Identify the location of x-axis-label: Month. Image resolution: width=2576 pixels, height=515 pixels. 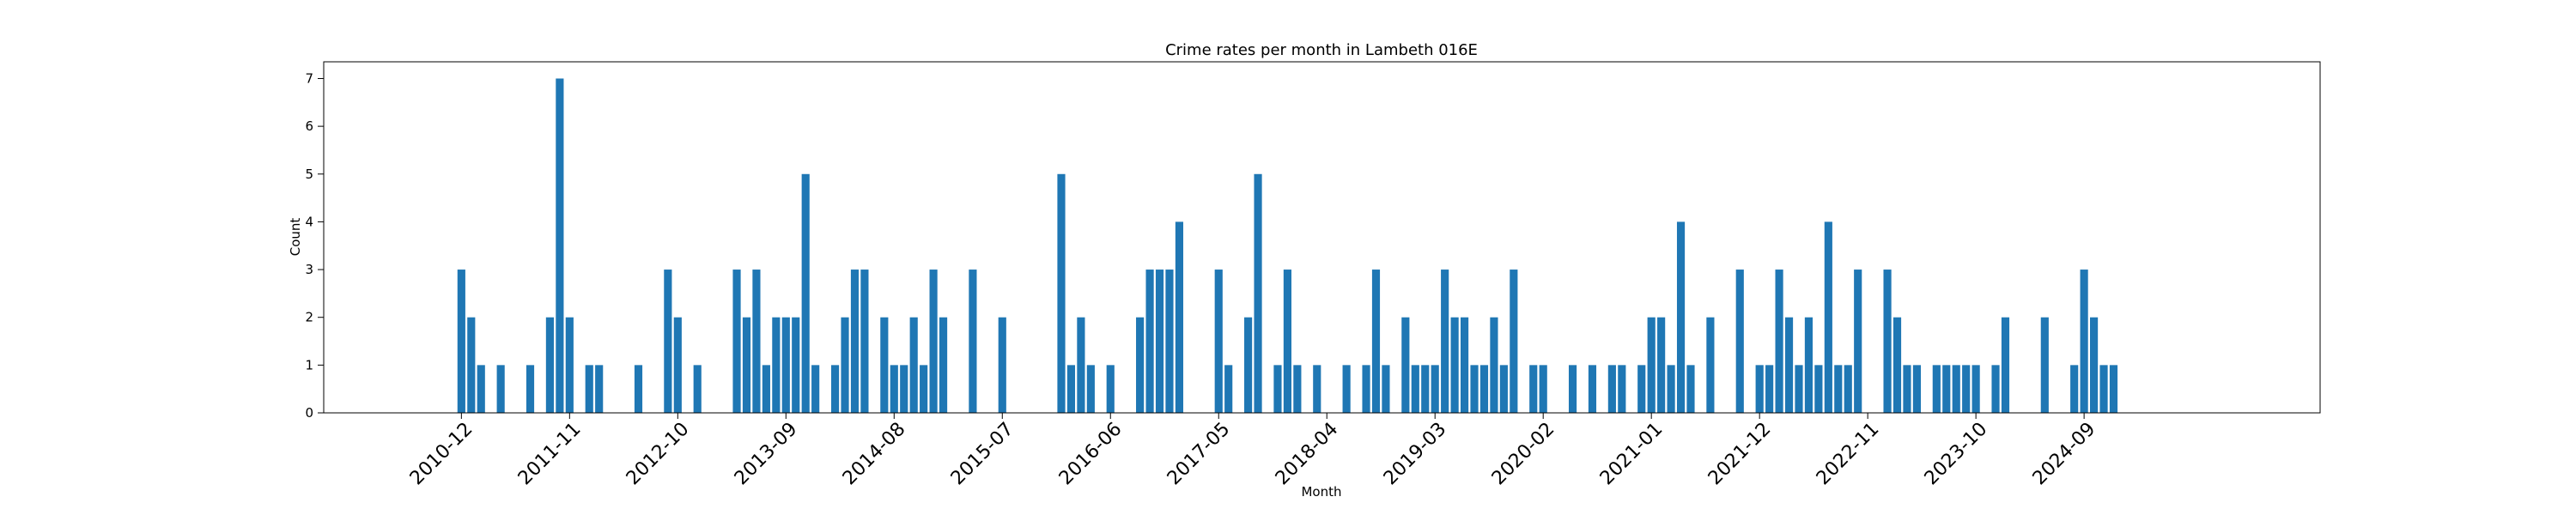
(1321, 492).